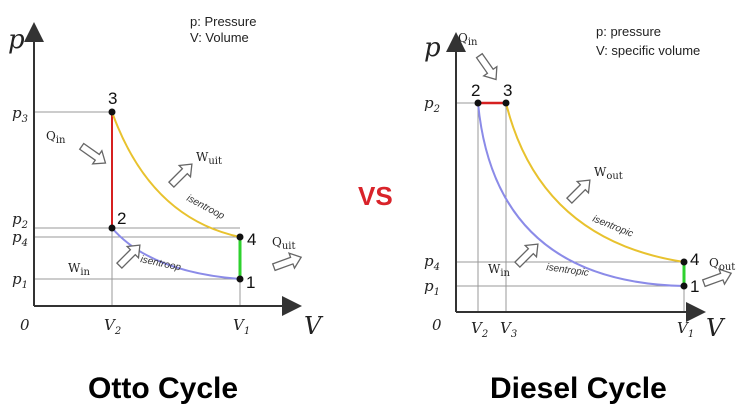 The image size is (744, 416). I want to click on diesel-tick-v1: V1, so click(685, 329).